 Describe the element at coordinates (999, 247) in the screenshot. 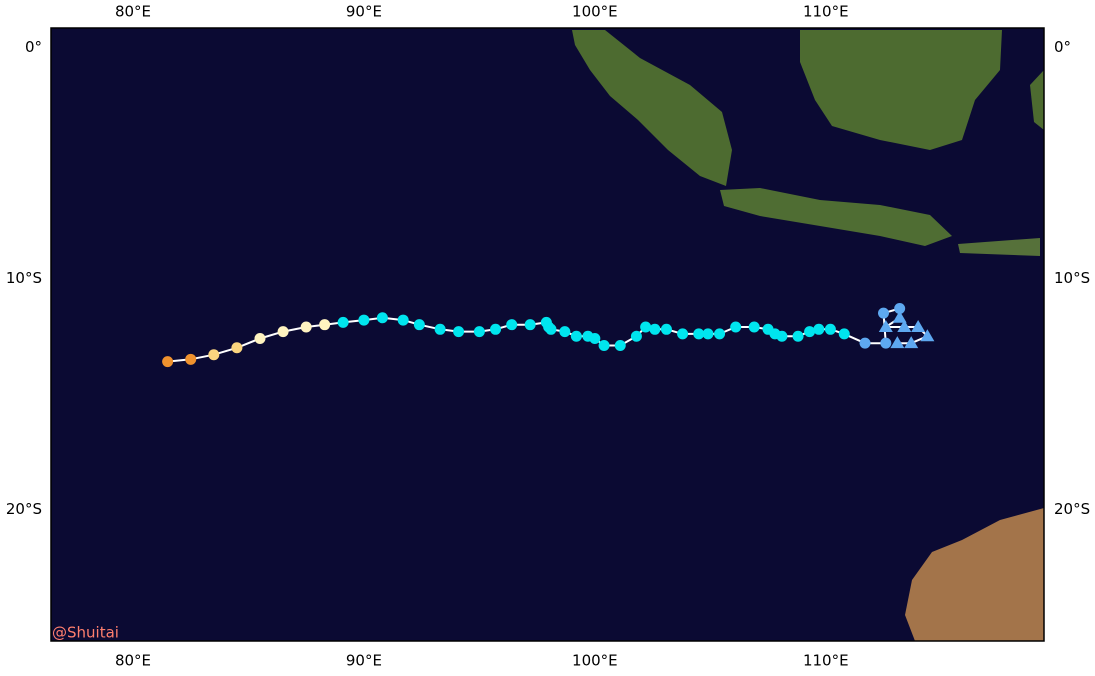

I see `lesser-sunda` at that location.